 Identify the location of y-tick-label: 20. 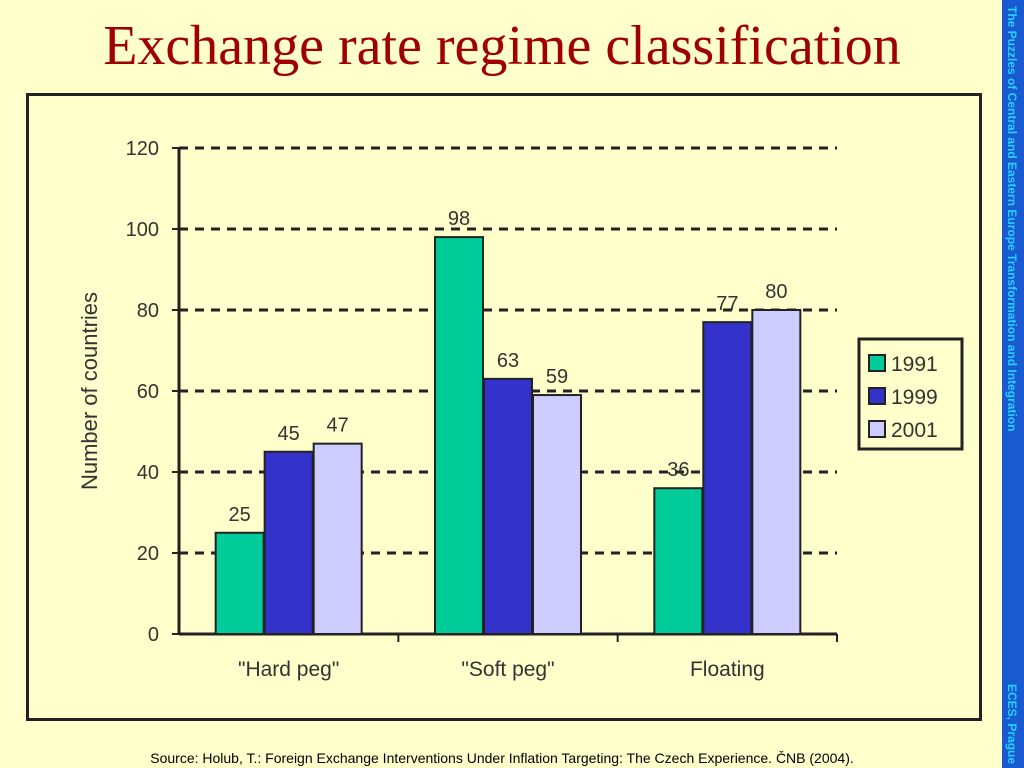
(148, 554).